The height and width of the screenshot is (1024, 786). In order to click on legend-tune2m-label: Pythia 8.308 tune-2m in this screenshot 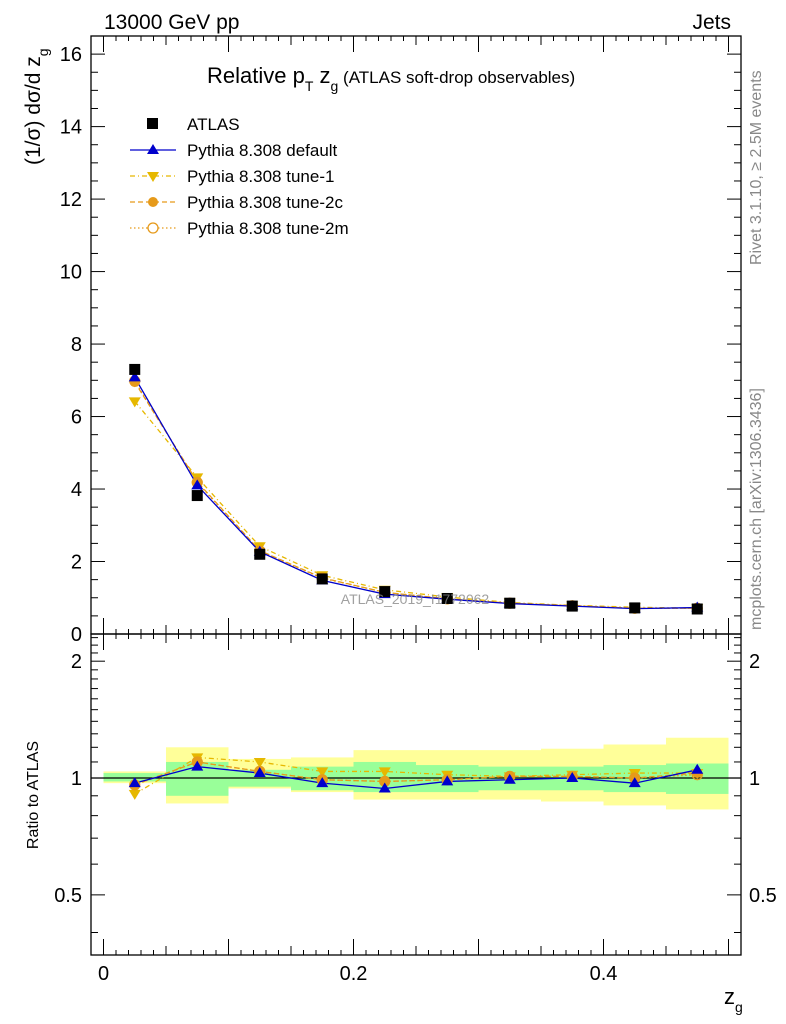, I will do `click(268, 228)`.